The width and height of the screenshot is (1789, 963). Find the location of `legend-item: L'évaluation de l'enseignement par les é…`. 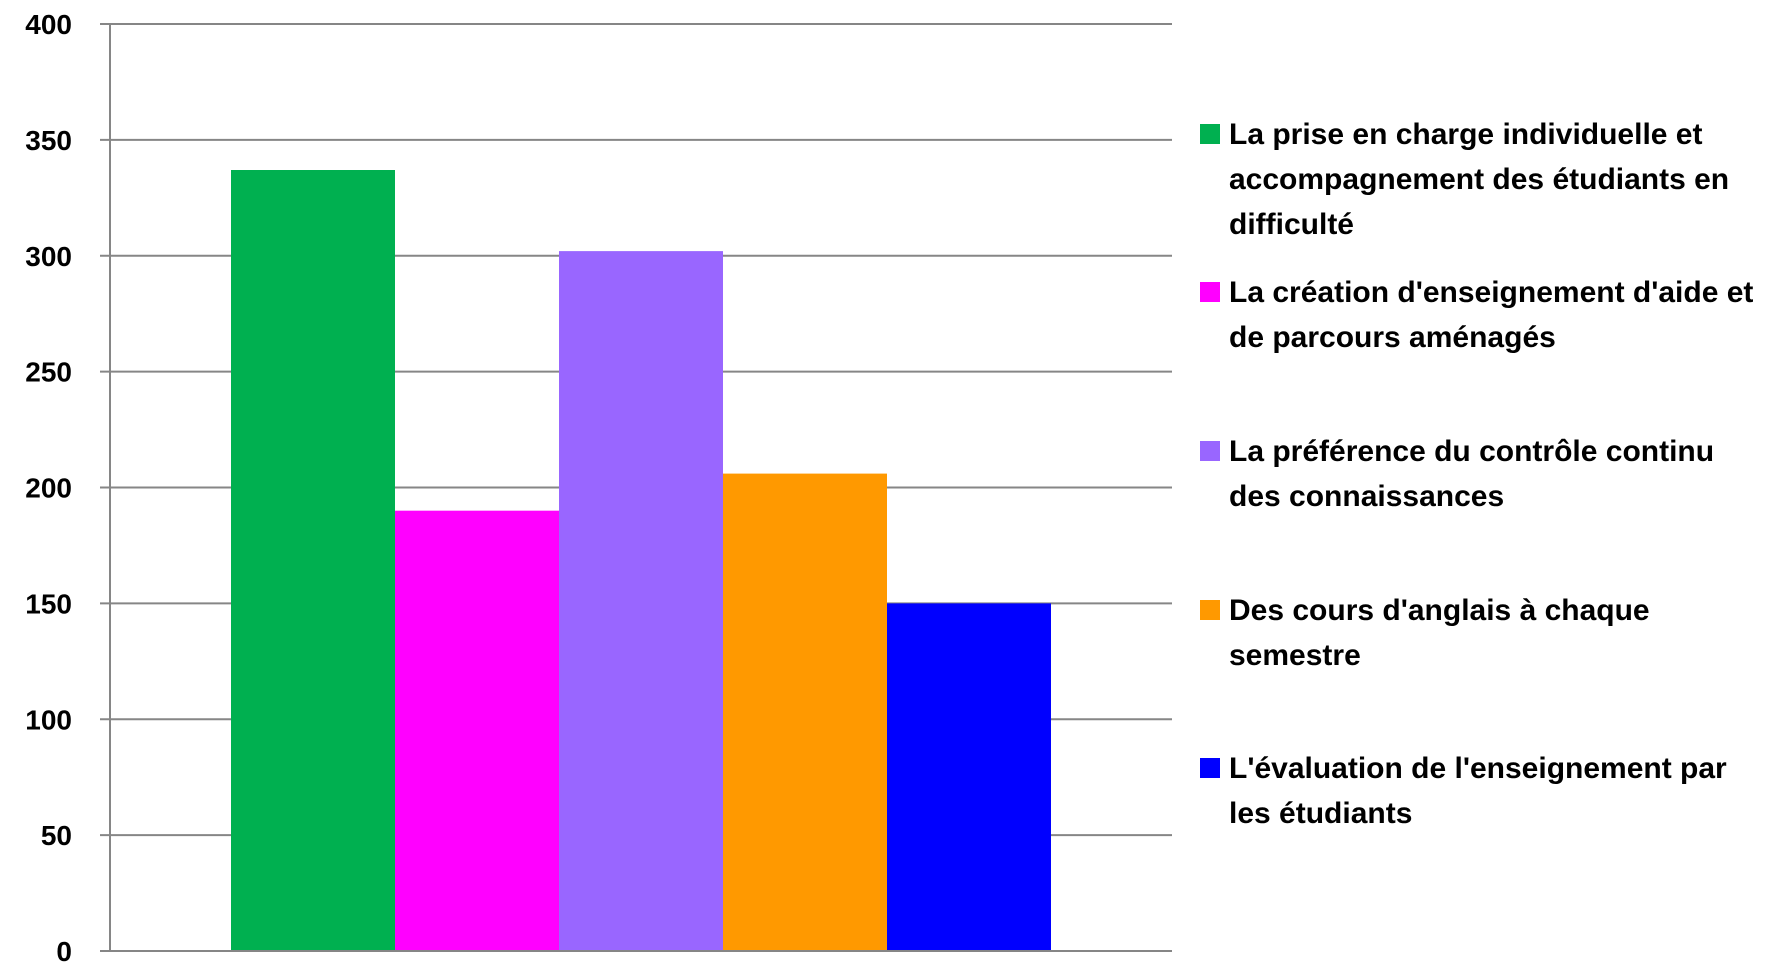

legend-item: L'évaluation de l'enseignement par les é… is located at coordinates (1490, 791).